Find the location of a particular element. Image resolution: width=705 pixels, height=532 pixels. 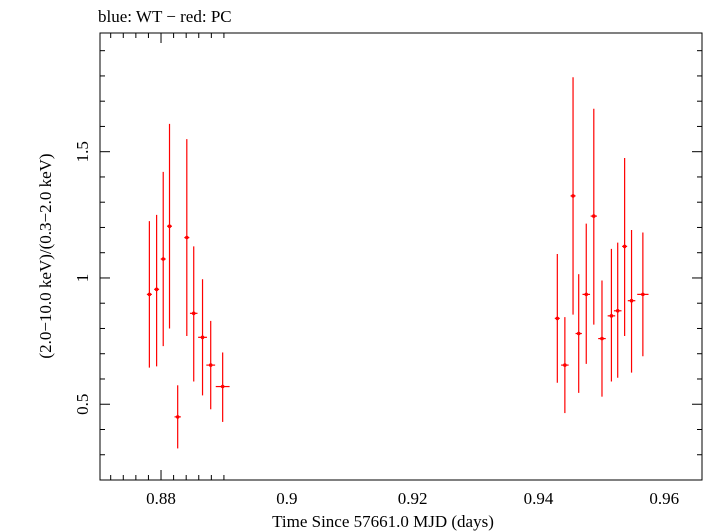

x-tick-label: 0.96 is located at coordinates (664, 498).